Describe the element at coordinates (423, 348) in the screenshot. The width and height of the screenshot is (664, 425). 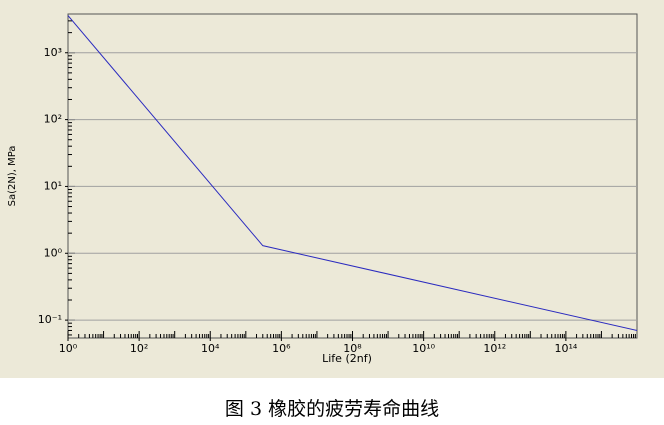
I see `x-tick-label: 10¹⁰` at that location.